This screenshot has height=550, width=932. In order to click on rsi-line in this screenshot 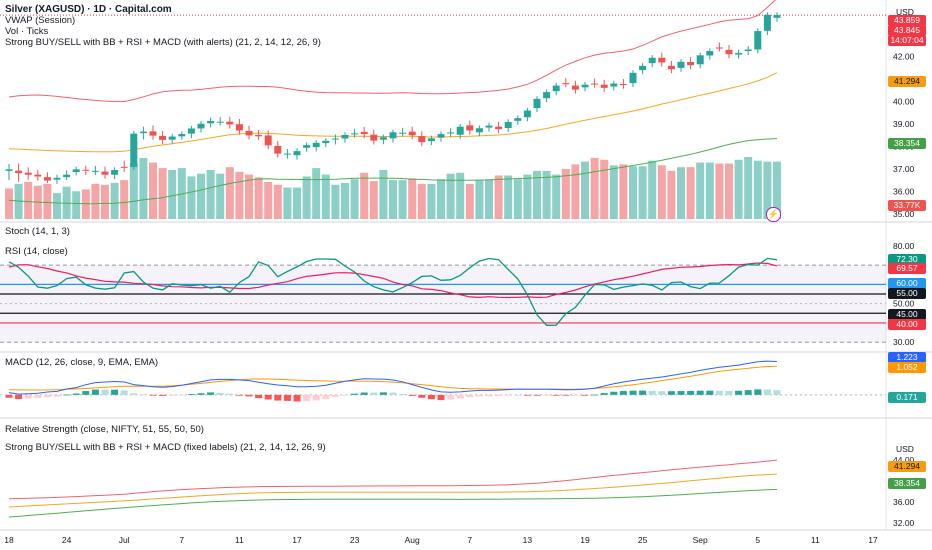, I will do `click(393, 291)`.